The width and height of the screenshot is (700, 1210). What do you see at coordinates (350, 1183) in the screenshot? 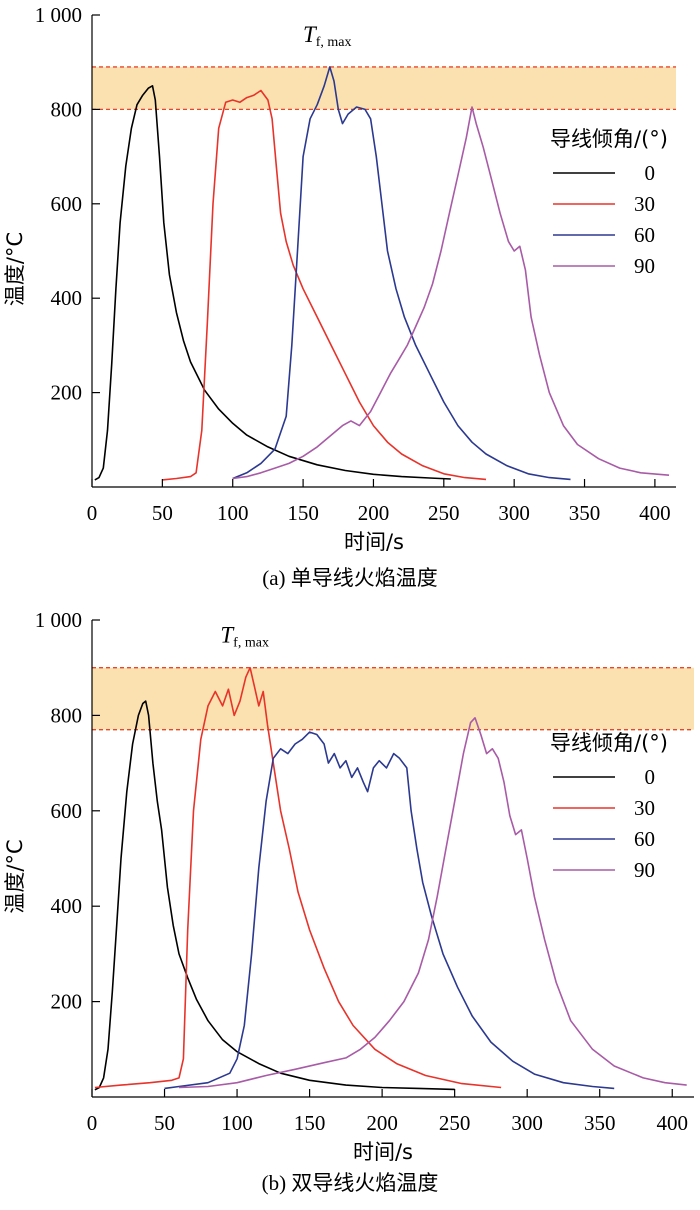
I see `panel-caption: (b) 双导线火焰温度` at bounding box center [350, 1183].